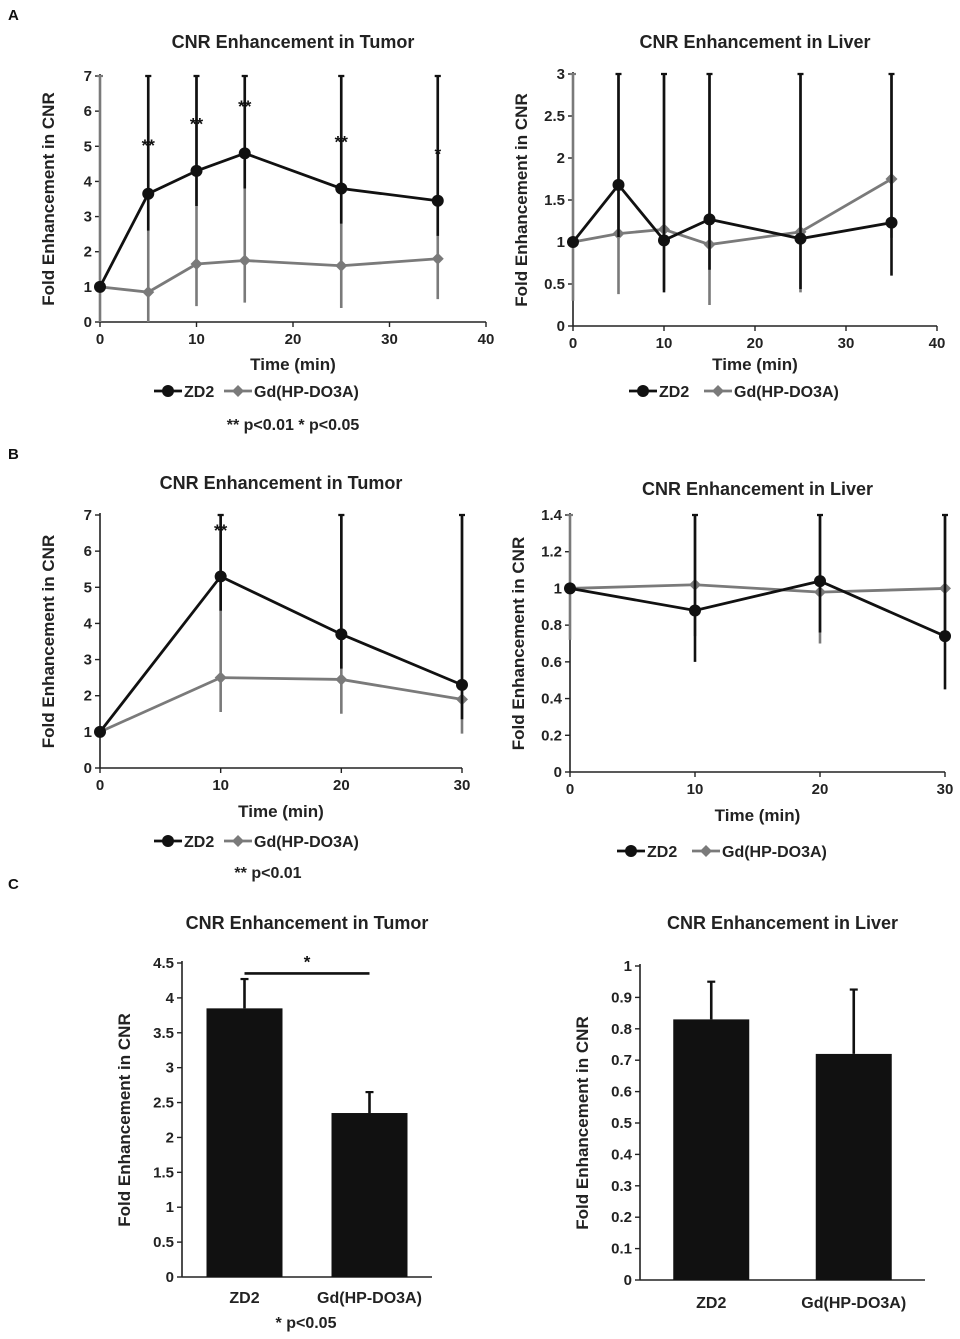 The width and height of the screenshot is (960, 1339). Describe the element at coordinates (163, 1103) in the screenshot. I see `y-tick-label: 2.5` at that location.